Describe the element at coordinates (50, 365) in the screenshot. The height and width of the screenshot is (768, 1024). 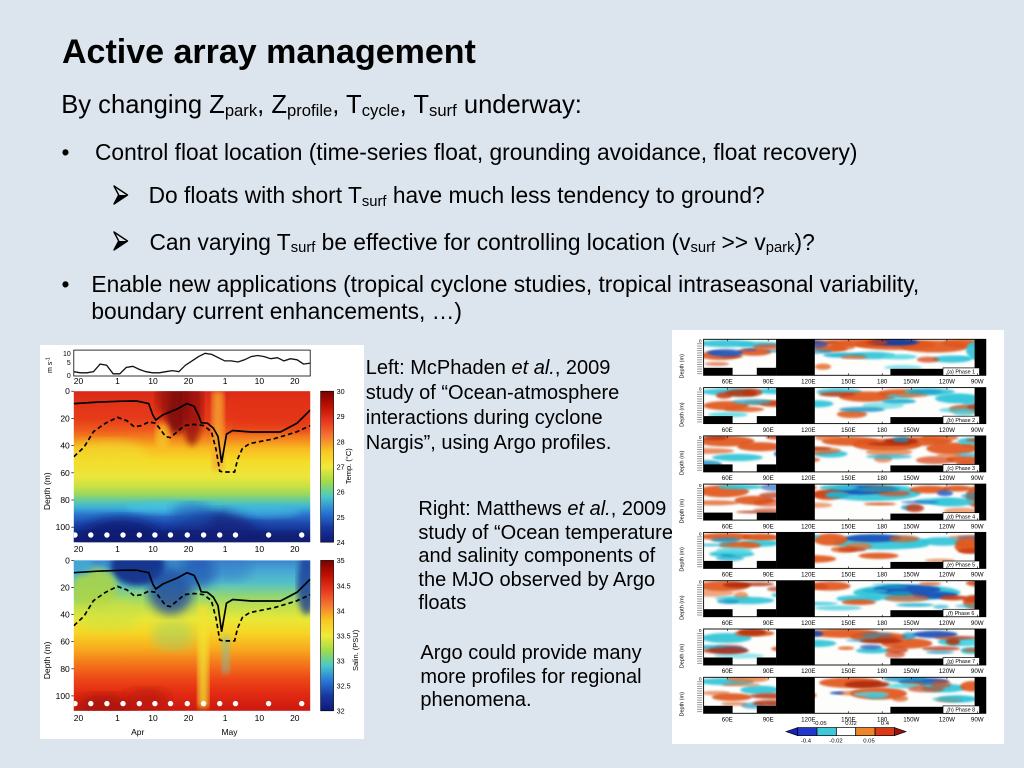
I see `svg-text: m s-1` at that location.